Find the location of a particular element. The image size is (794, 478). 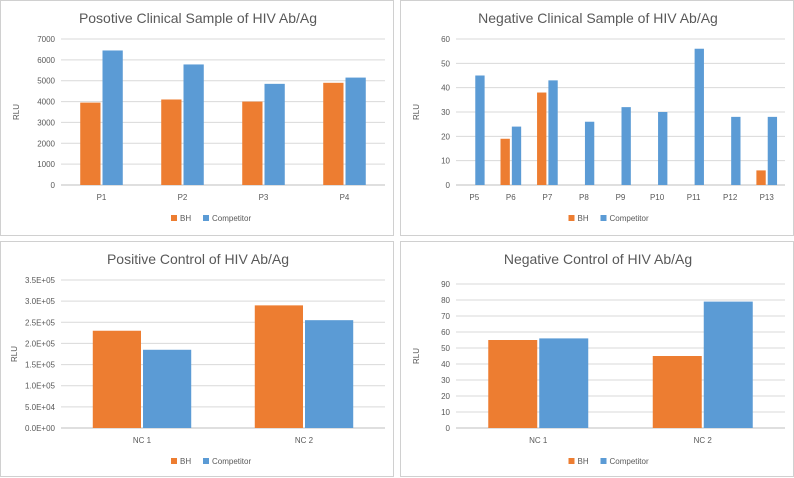

y-tick-label: 4000 is located at coordinates (46, 102).